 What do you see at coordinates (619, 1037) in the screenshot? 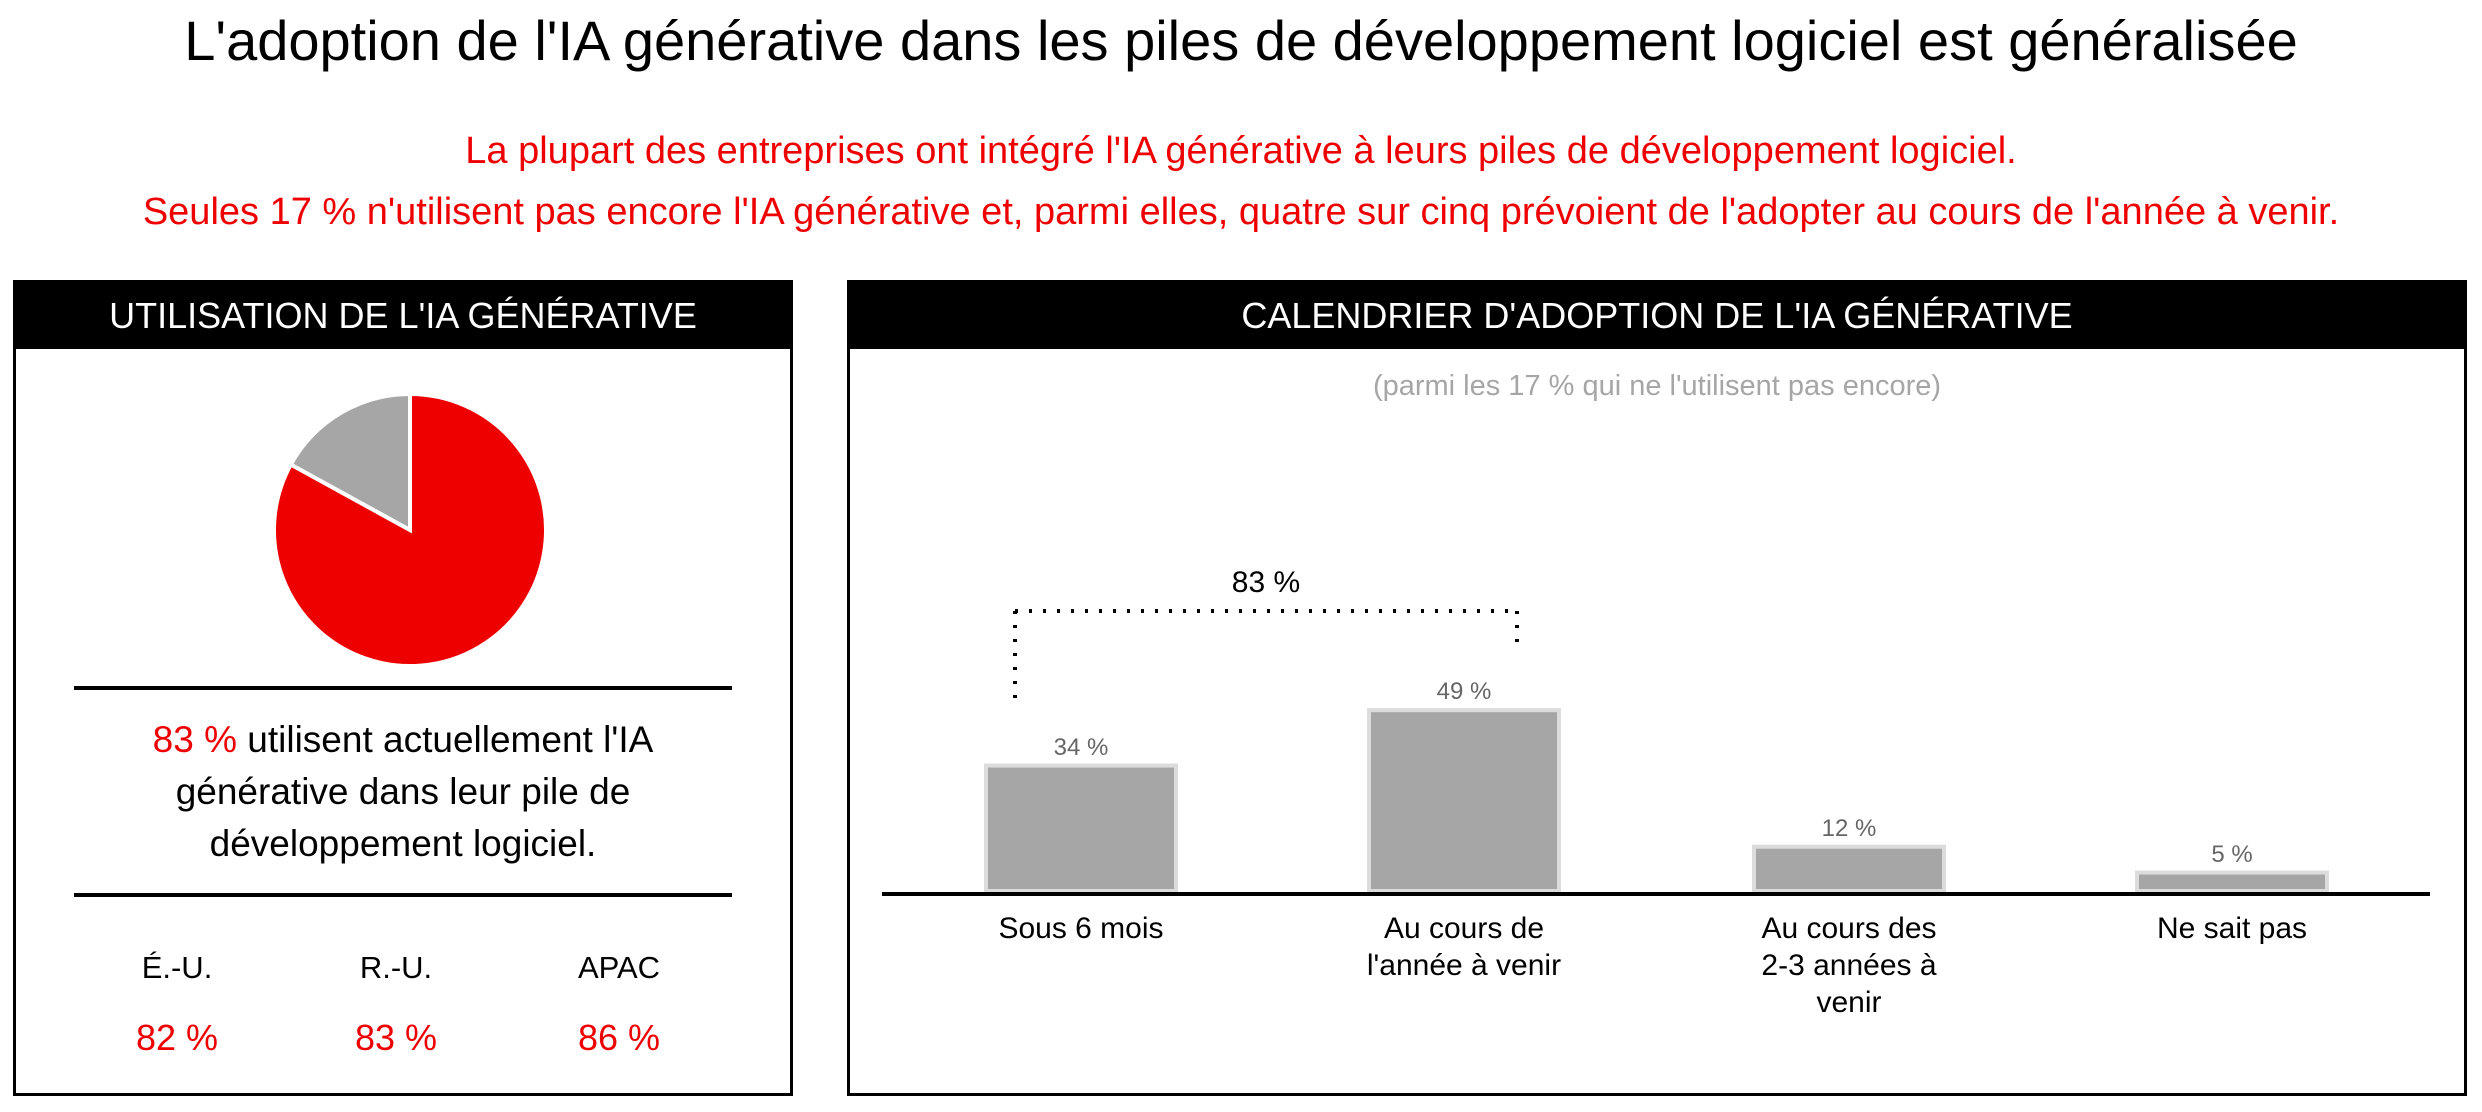
I see `region-value-apac: 86 %` at bounding box center [619, 1037].